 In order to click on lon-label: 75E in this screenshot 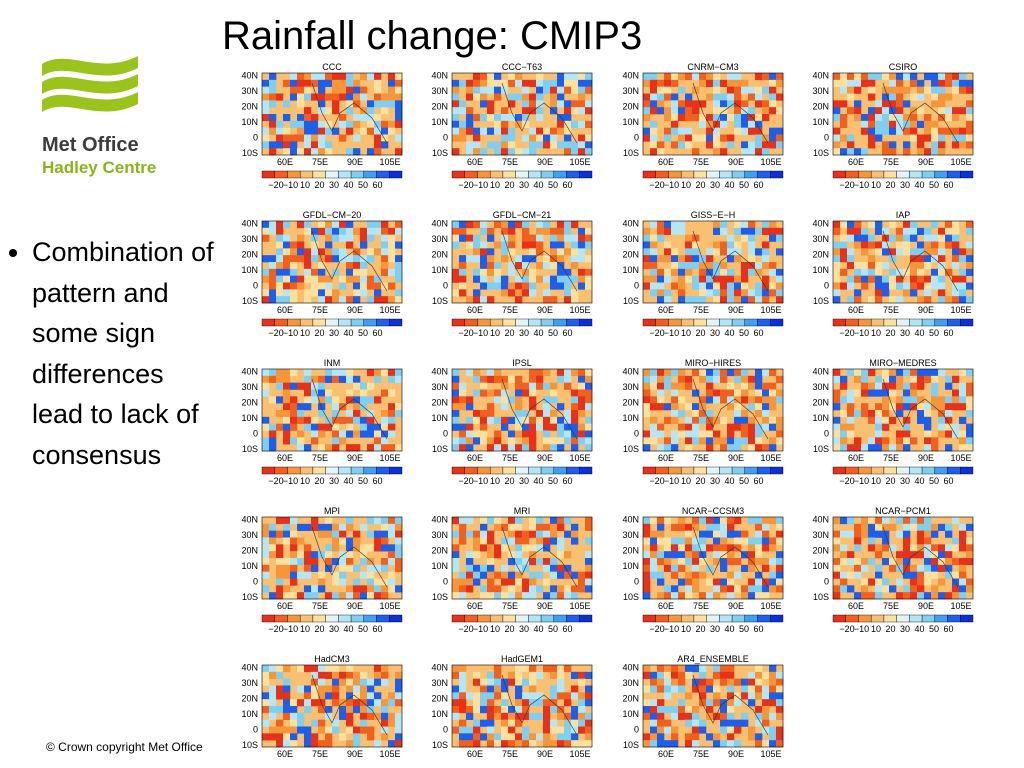, I will do `click(320, 310)`.